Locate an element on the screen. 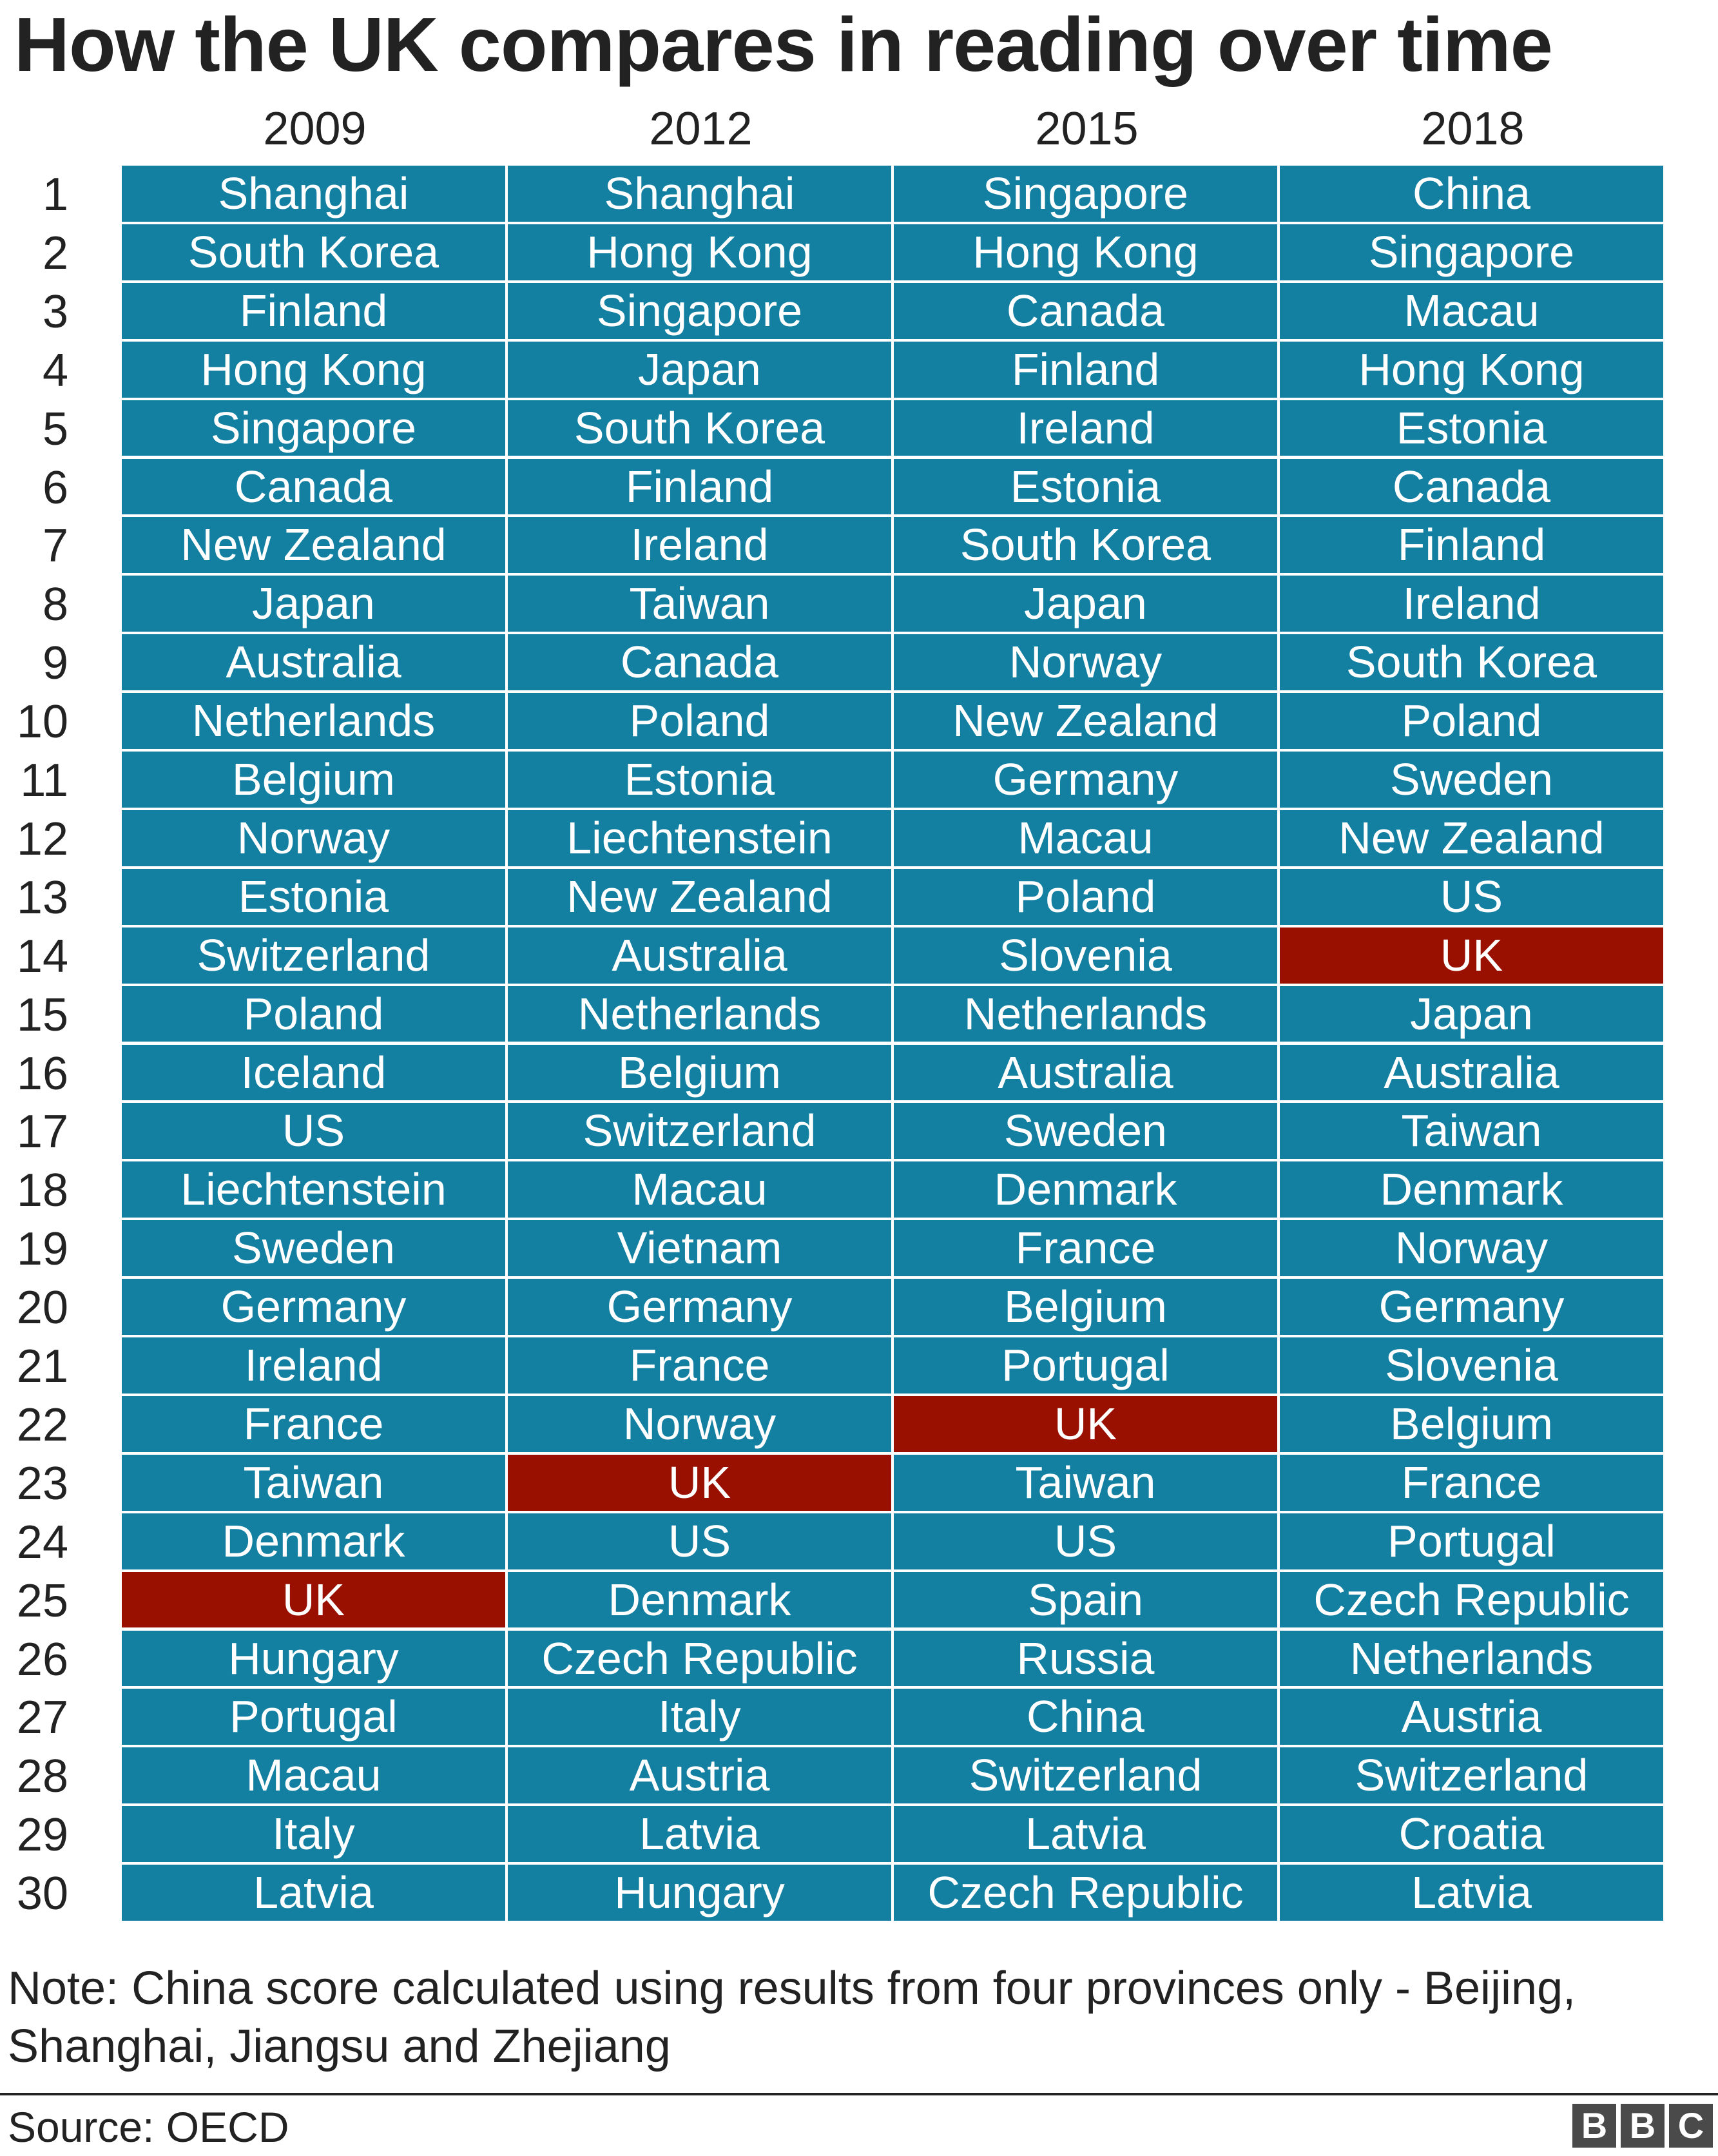  rank-label: 30 is located at coordinates (42, 1894).